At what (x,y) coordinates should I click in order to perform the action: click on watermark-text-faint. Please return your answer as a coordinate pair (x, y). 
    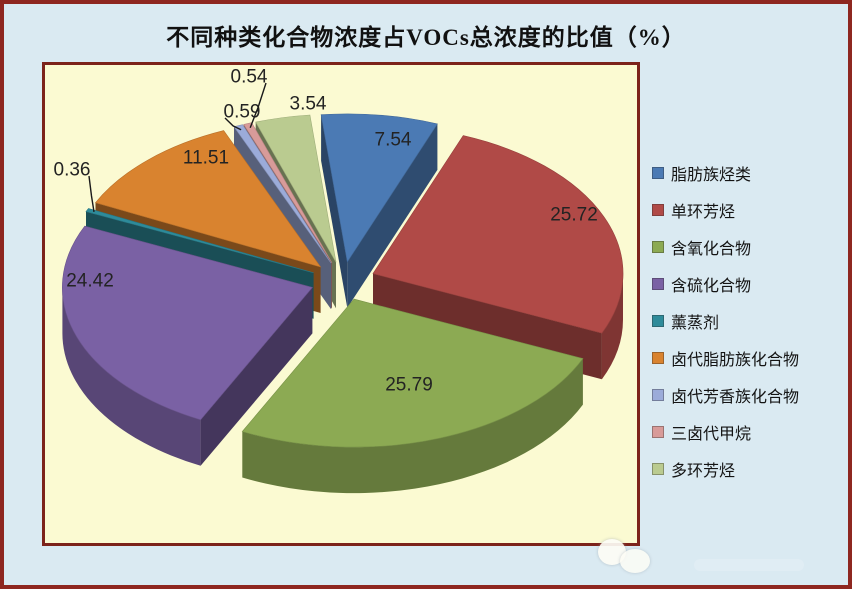
    Looking at the image, I should click on (749, 565).